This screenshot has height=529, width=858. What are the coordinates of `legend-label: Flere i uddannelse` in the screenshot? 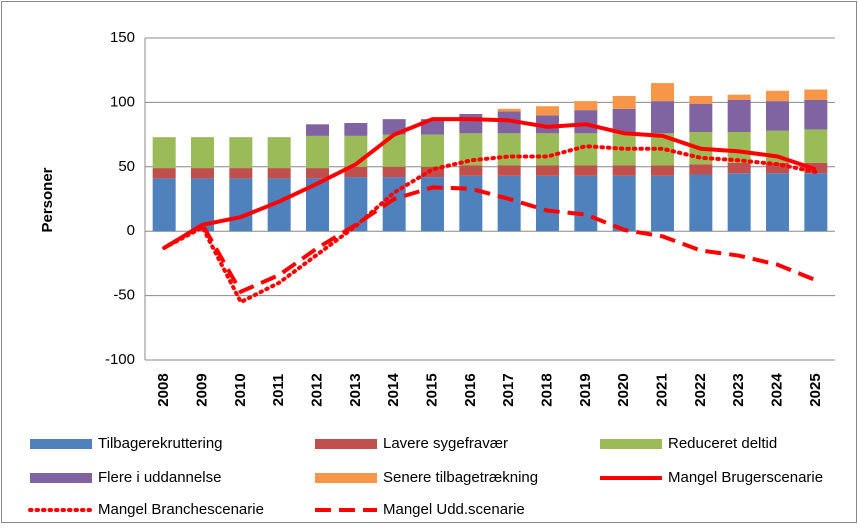 It's located at (159, 477).